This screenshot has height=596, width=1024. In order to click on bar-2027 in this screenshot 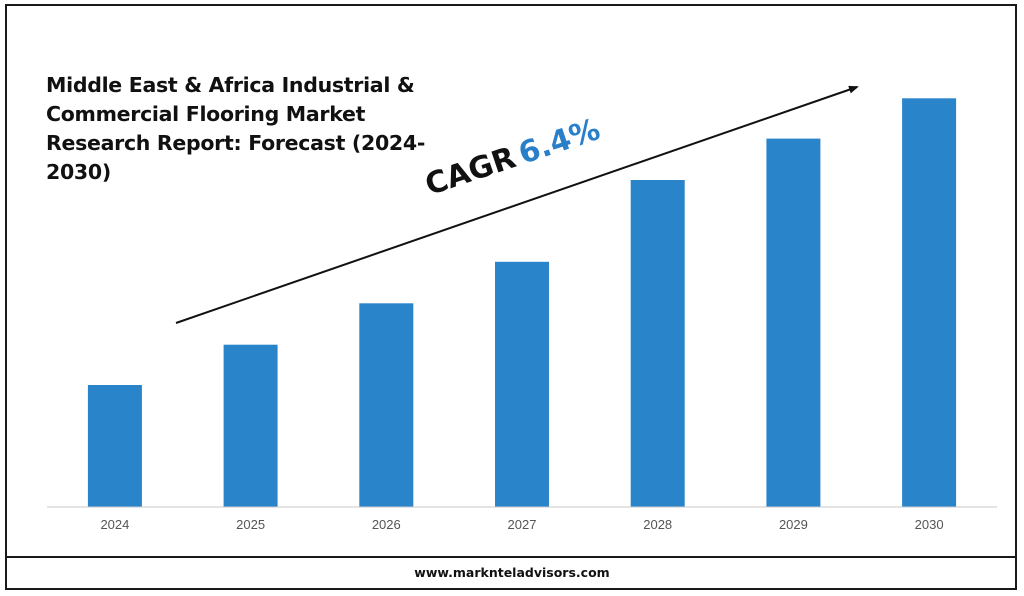, I will do `click(522, 384)`.